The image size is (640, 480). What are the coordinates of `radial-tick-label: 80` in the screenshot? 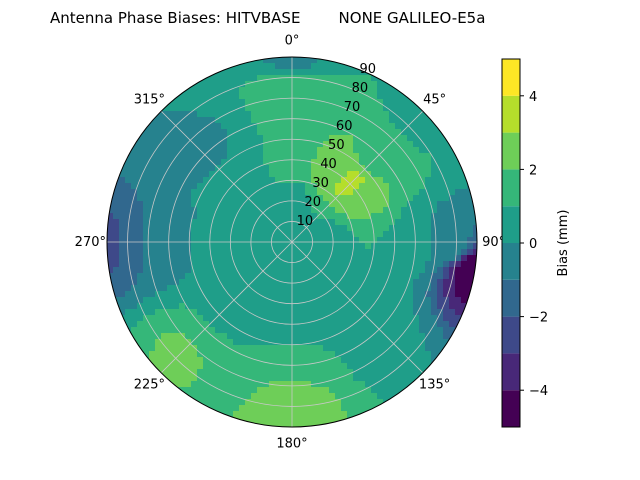 It's located at (360, 88).